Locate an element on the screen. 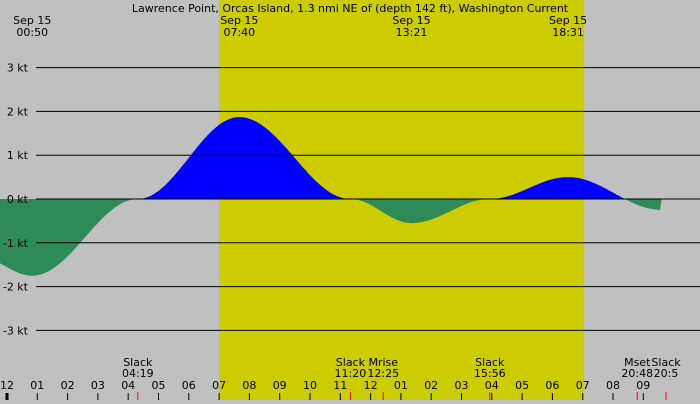 The width and height of the screenshot is (700, 404). y-tick-label: -3 kt is located at coordinates (16, 330).